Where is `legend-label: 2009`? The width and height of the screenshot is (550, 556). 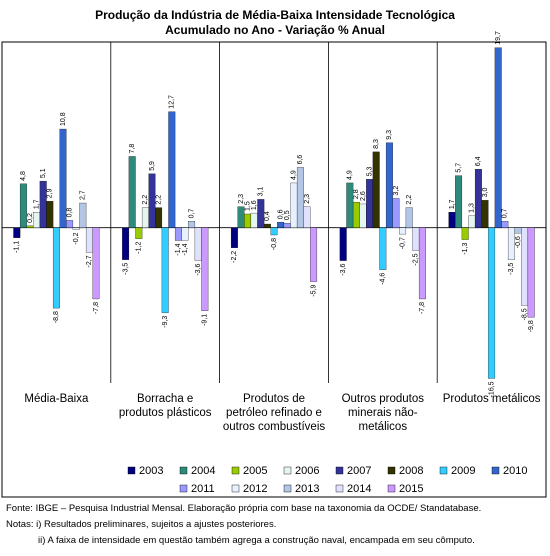
legend-label: 2009 is located at coordinates (463, 471).